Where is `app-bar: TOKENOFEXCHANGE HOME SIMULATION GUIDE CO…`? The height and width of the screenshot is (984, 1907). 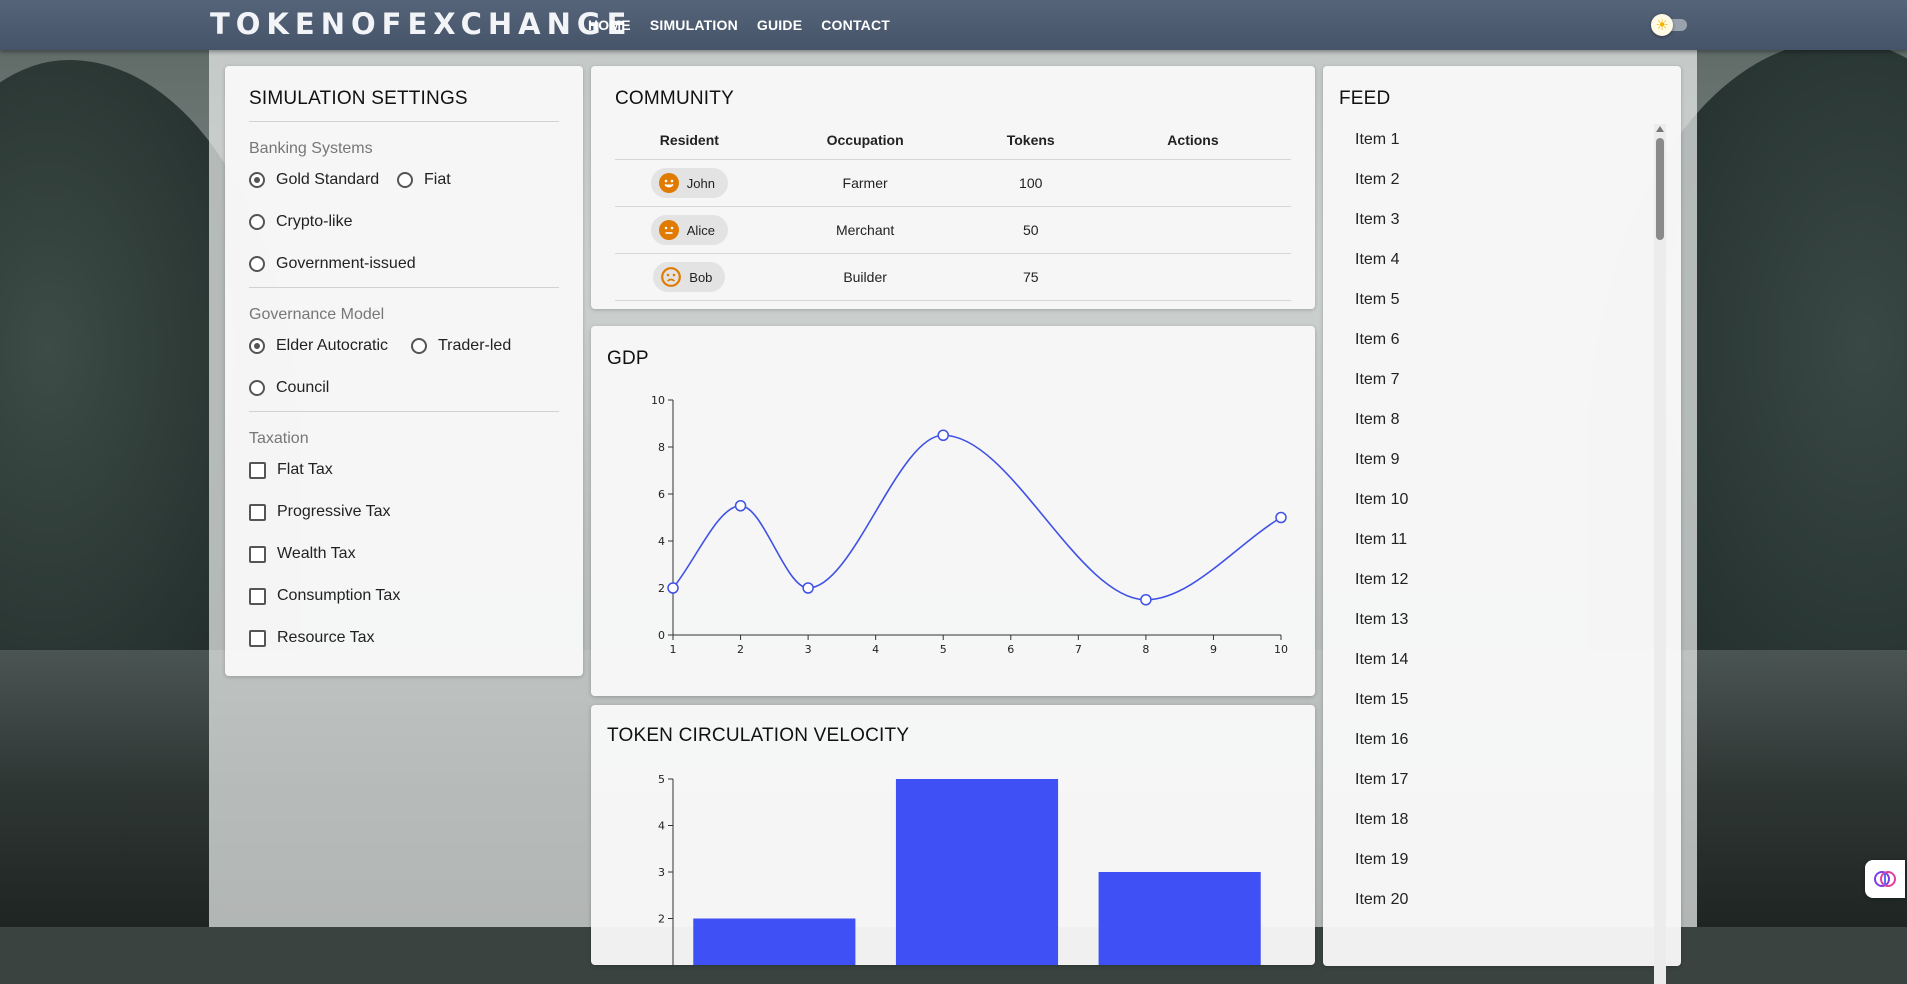 app-bar: TOKENOFEXCHANGE HOME SIMULATION GUIDE CO… is located at coordinates (953, 25).